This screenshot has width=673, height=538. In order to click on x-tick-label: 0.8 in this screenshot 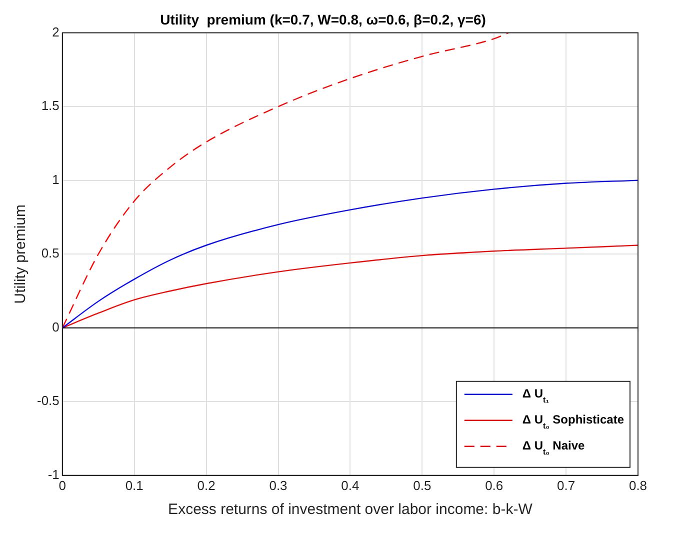, I will do `click(638, 485)`.